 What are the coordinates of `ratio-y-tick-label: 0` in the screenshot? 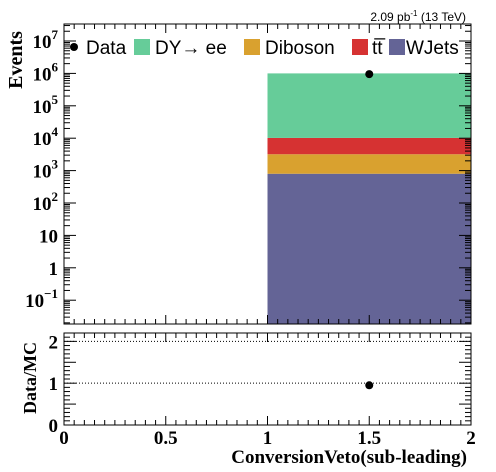 It's located at (54, 426).